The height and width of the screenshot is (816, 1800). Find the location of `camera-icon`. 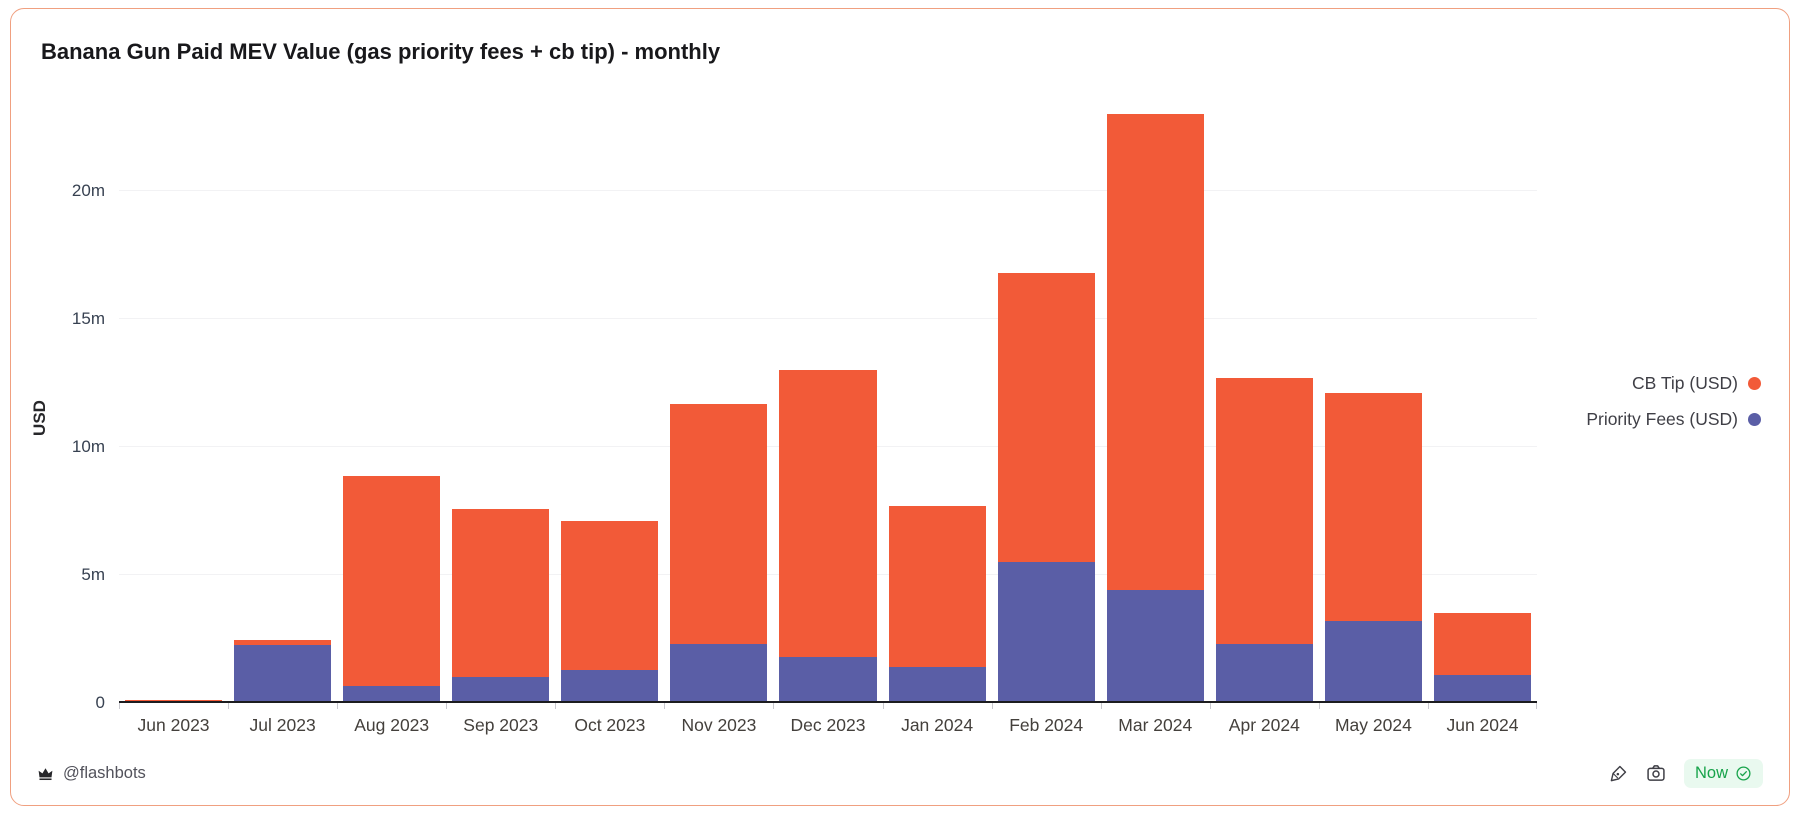

camera-icon is located at coordinates (1656, 773).